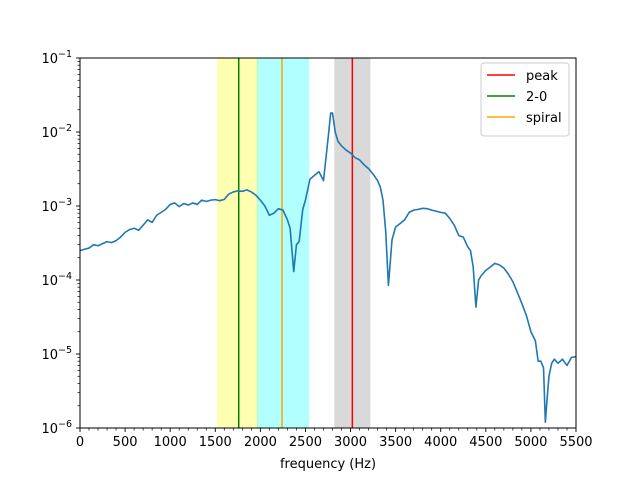 This screenshot has height=480, width=640. Describe the element at coordinates (80, 442) in the screenshot. I see `x-tick-label: 0` at that location.